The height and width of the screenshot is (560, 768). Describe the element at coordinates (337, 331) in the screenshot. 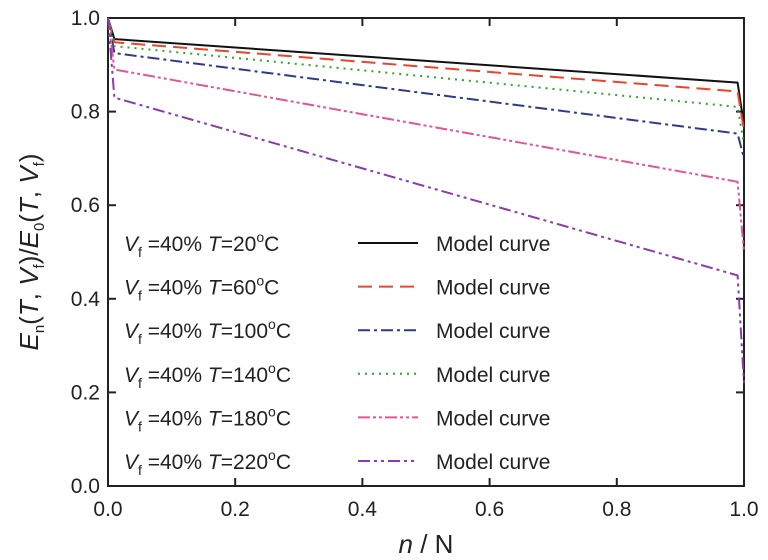

I see `legend-entry: Vf =40% T=100oC Model curve` at that location.